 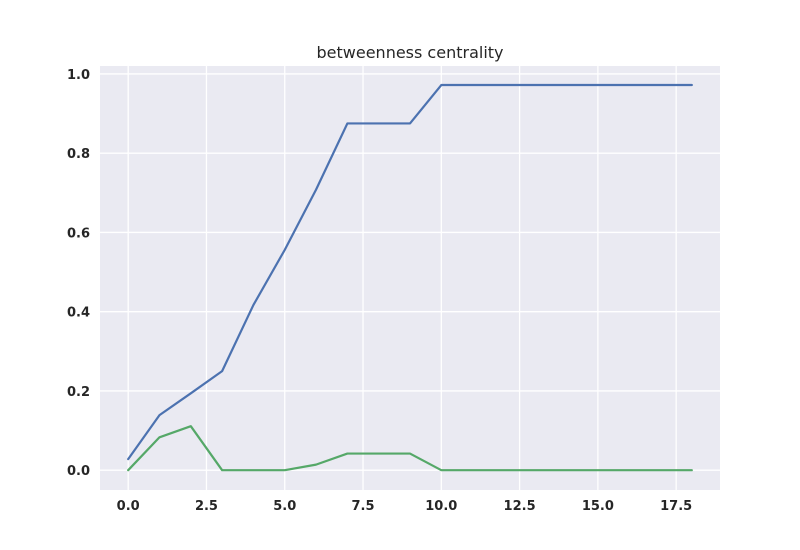 I want to click on y-tick-label: 1.0, so click(x=78, y=75).